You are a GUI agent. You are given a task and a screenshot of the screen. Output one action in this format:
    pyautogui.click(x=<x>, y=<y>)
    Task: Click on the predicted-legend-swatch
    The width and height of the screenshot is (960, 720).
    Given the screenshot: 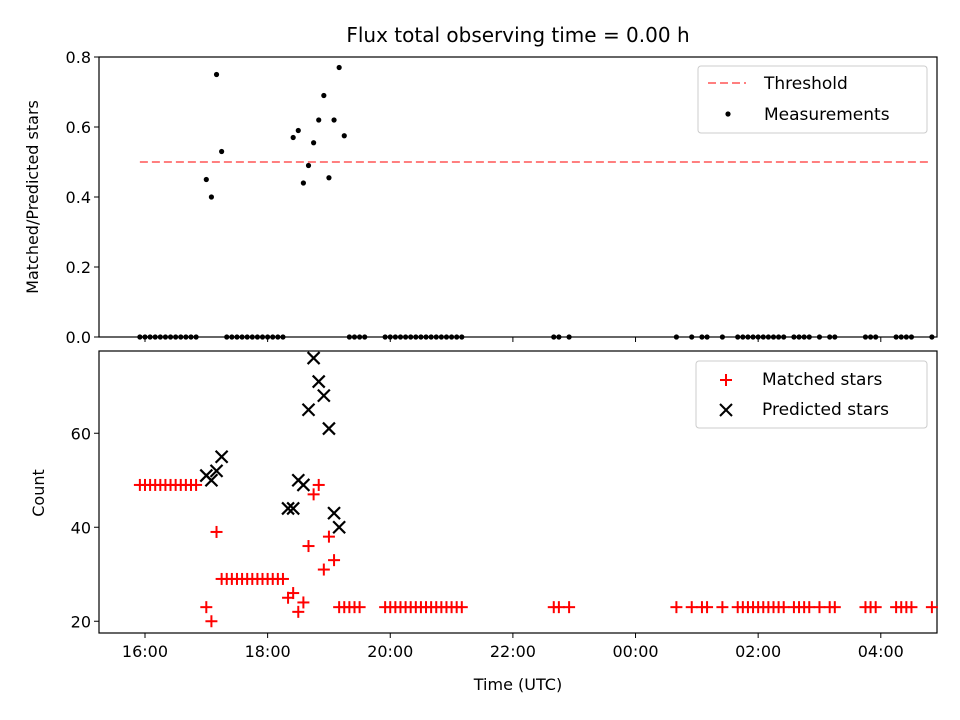 What is the action you would take?
    pyautogui.click(x=726, y=410)
    